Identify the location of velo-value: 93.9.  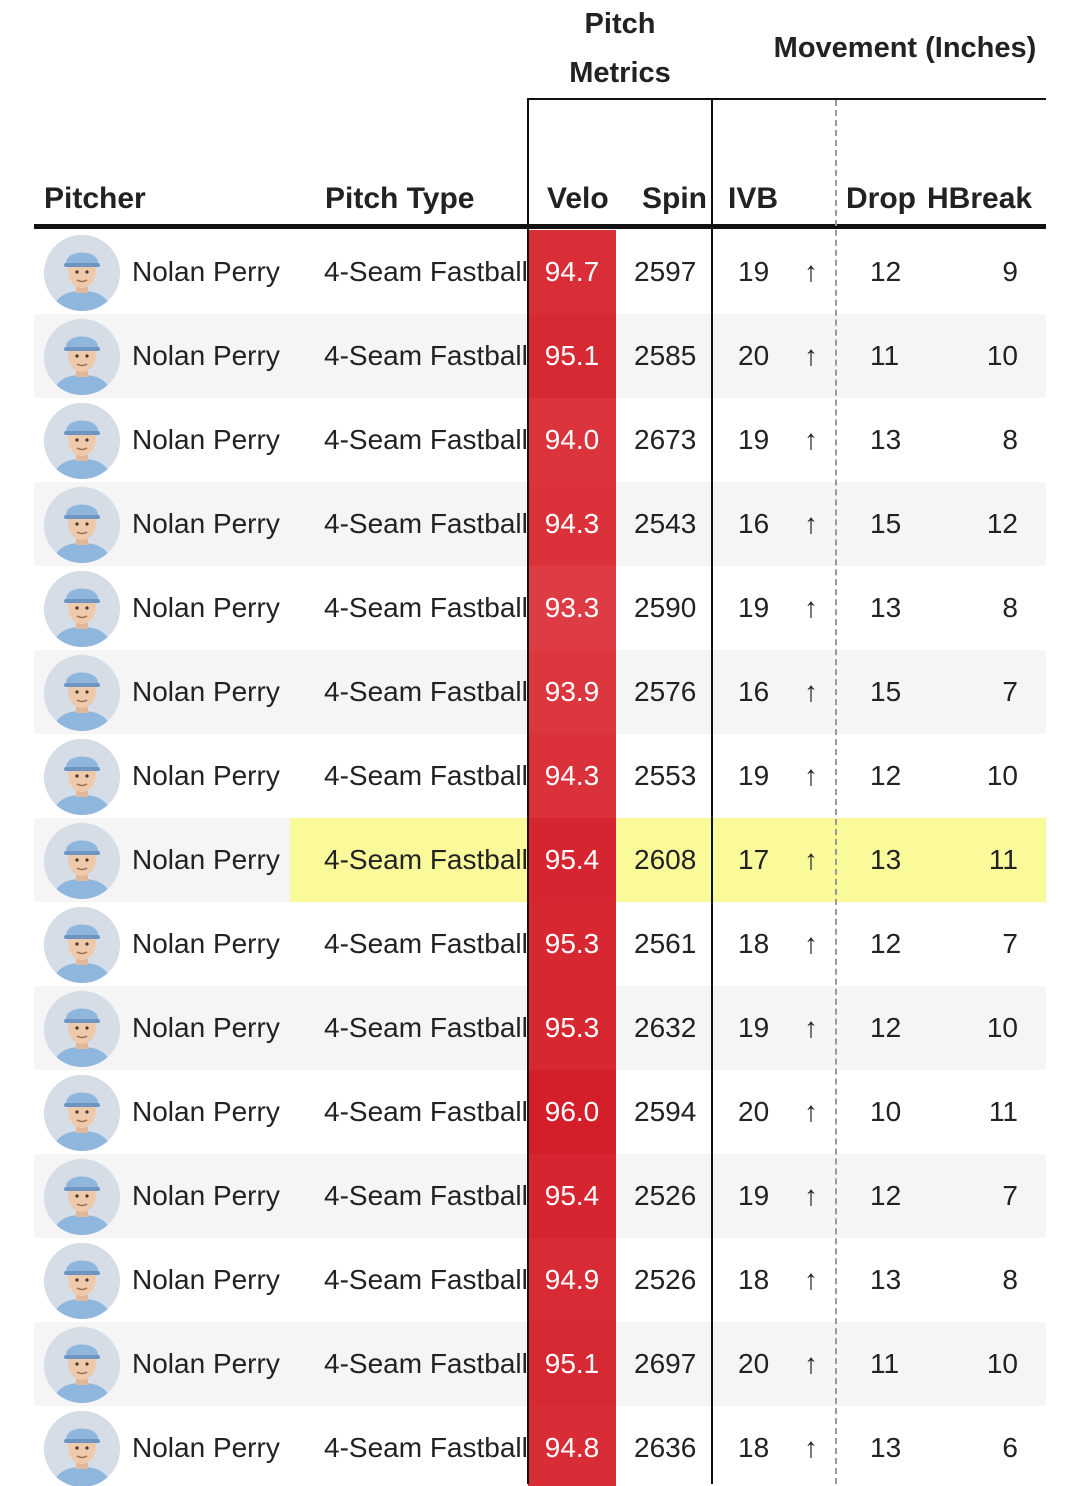
(572, 692).